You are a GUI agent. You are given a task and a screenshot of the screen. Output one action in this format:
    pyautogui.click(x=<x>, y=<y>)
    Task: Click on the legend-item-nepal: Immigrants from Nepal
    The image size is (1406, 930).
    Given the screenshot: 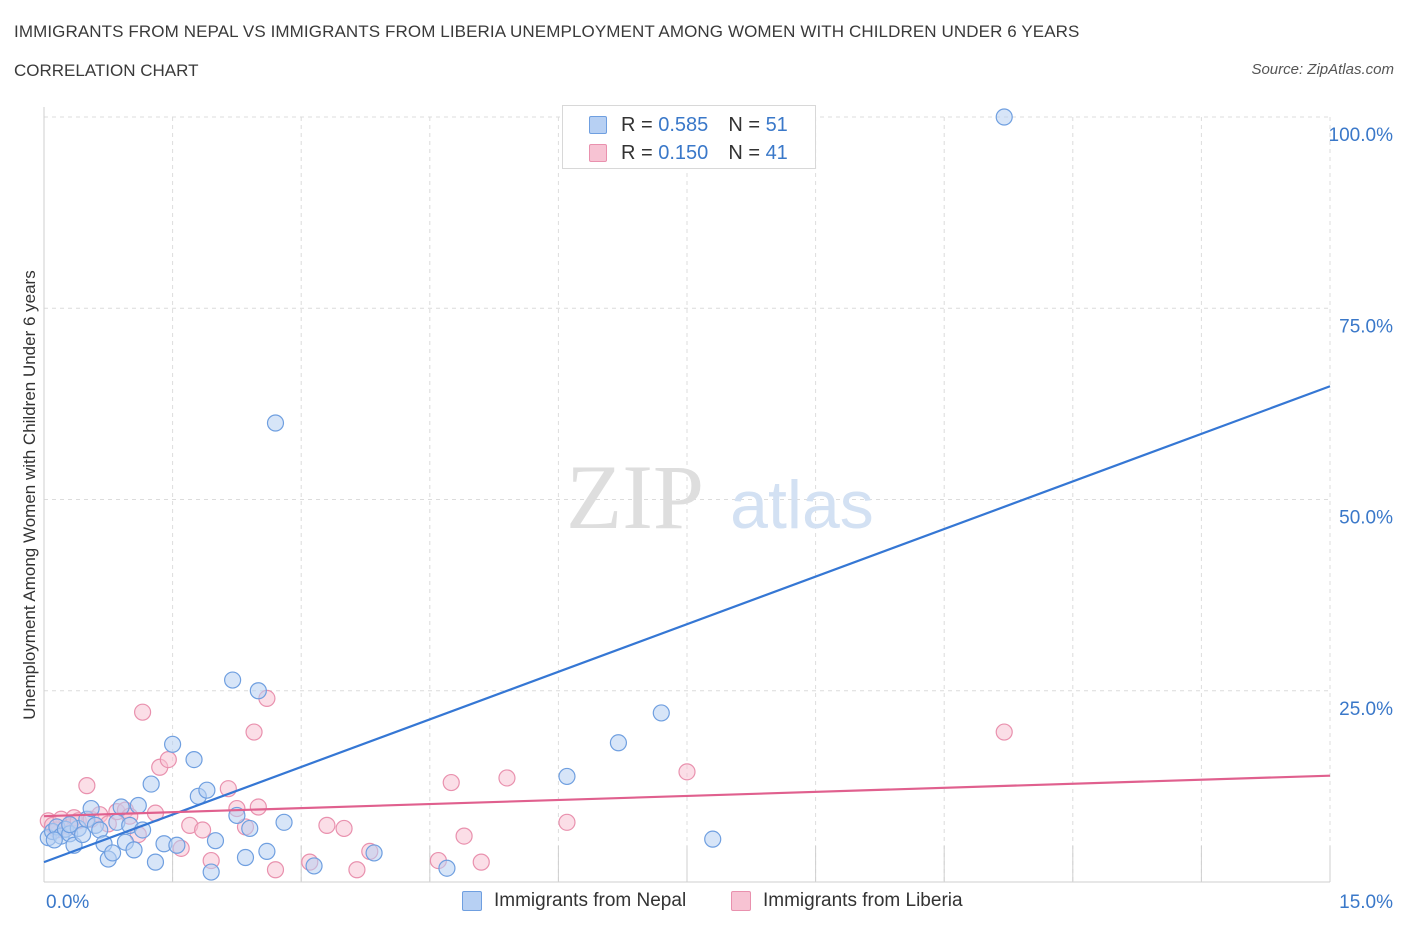 What is the action you would take?
    pyautogui.click(x=574, y=901)
    